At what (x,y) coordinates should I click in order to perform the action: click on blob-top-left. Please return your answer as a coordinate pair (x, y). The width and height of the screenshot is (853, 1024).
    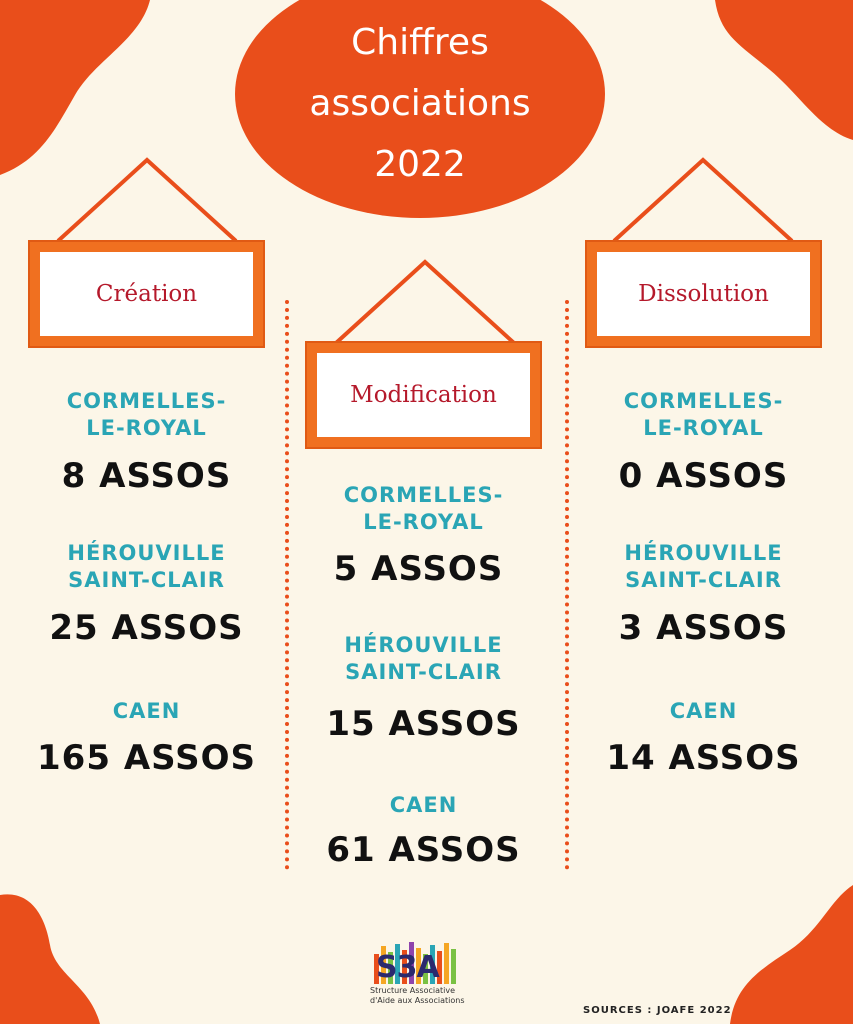
    Looking at the image, I should click on (75, 87).